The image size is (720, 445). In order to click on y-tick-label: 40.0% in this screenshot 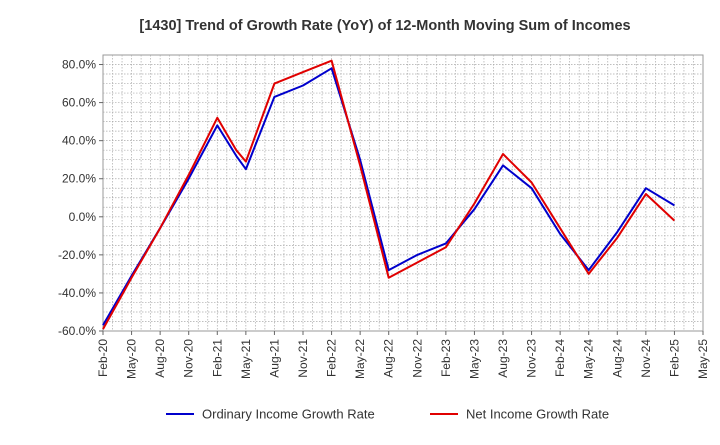, I will do `click(79, 141)`.